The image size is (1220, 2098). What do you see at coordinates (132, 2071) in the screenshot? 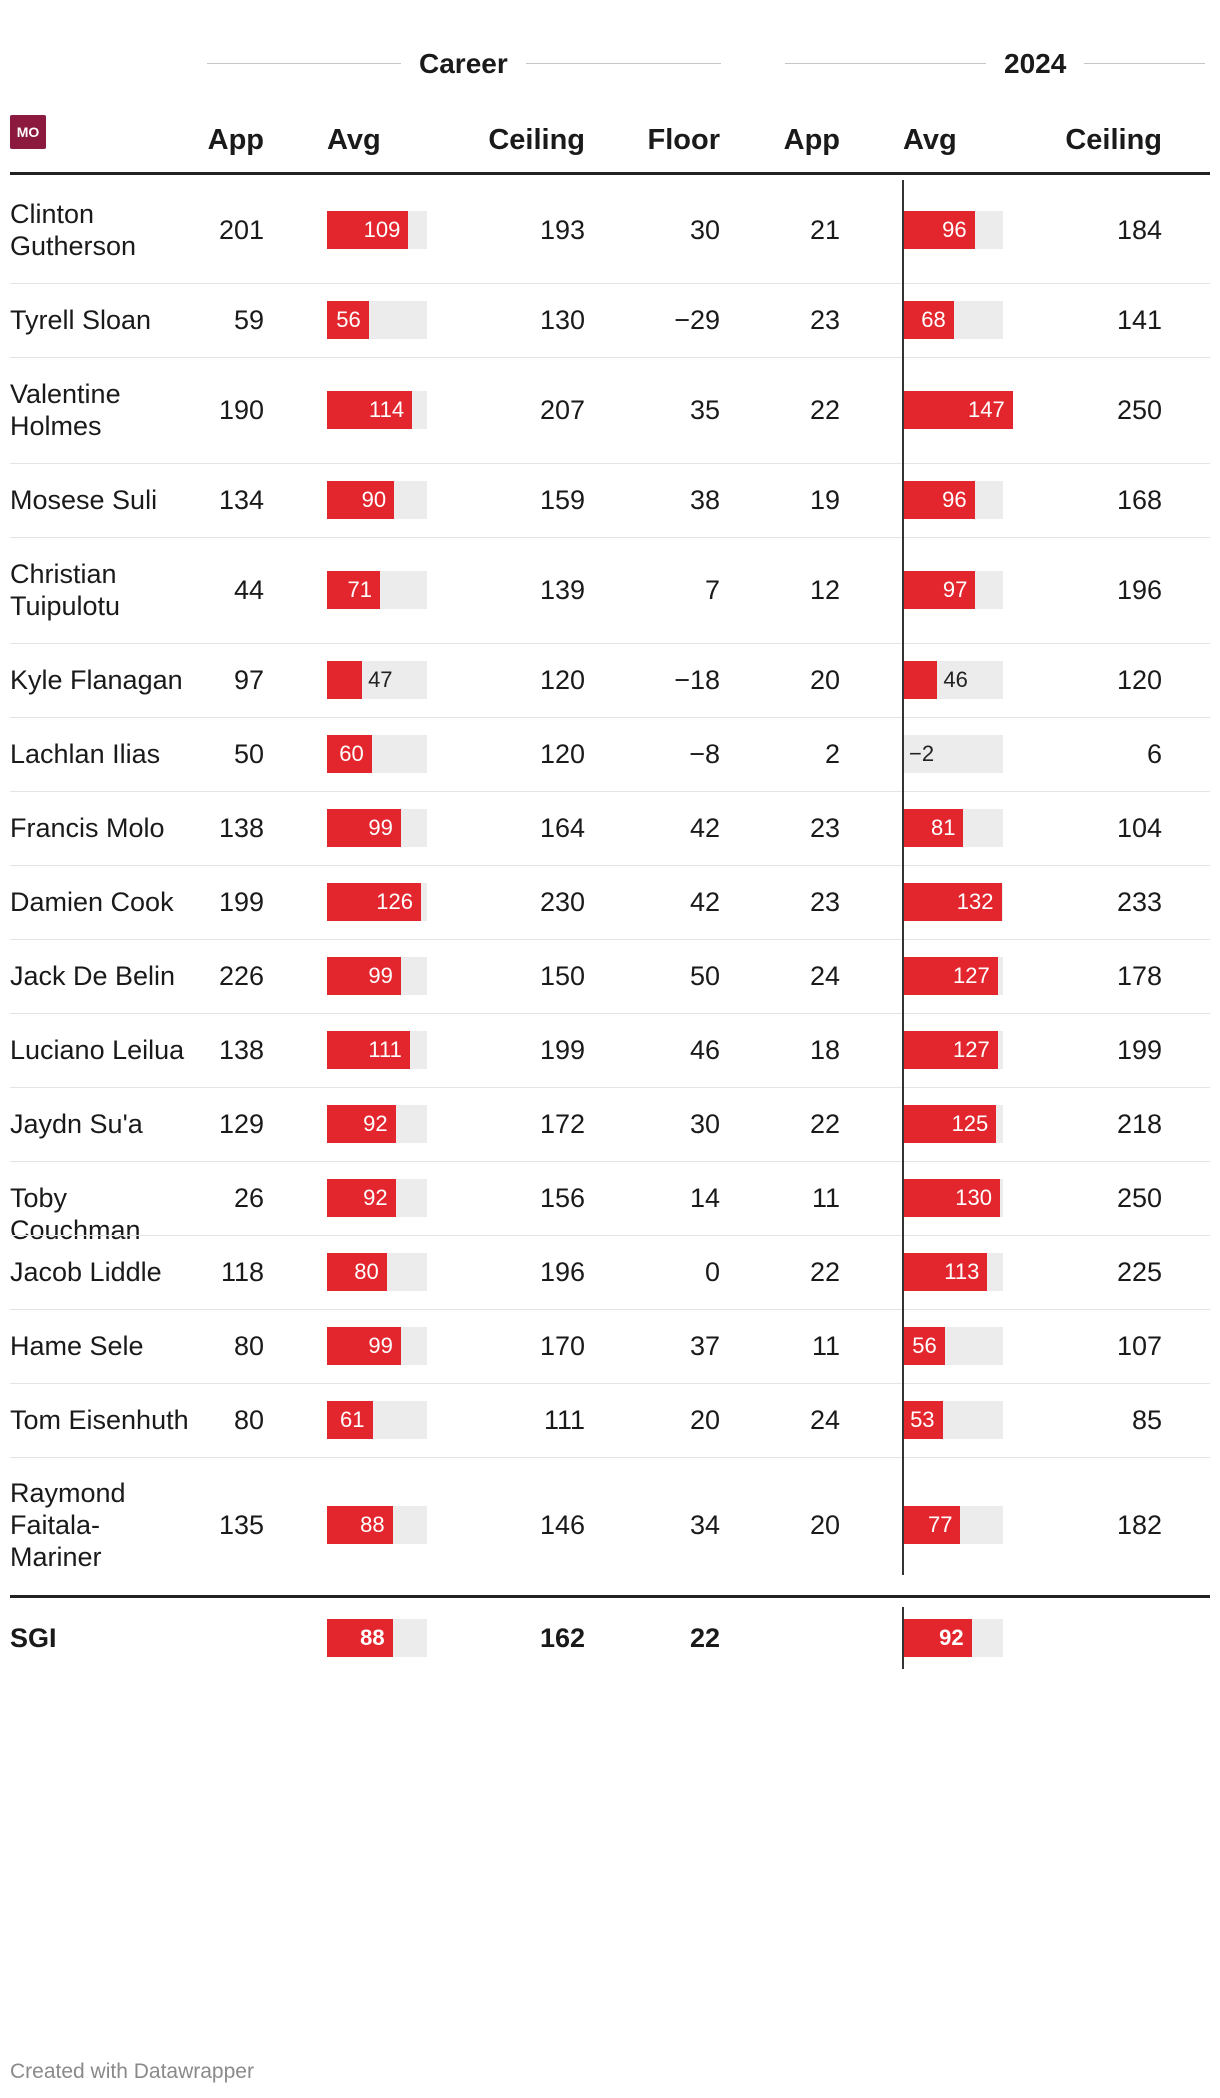
I see `footer-credit: Created with Datawrapper` at bounding box center [132, 2071].